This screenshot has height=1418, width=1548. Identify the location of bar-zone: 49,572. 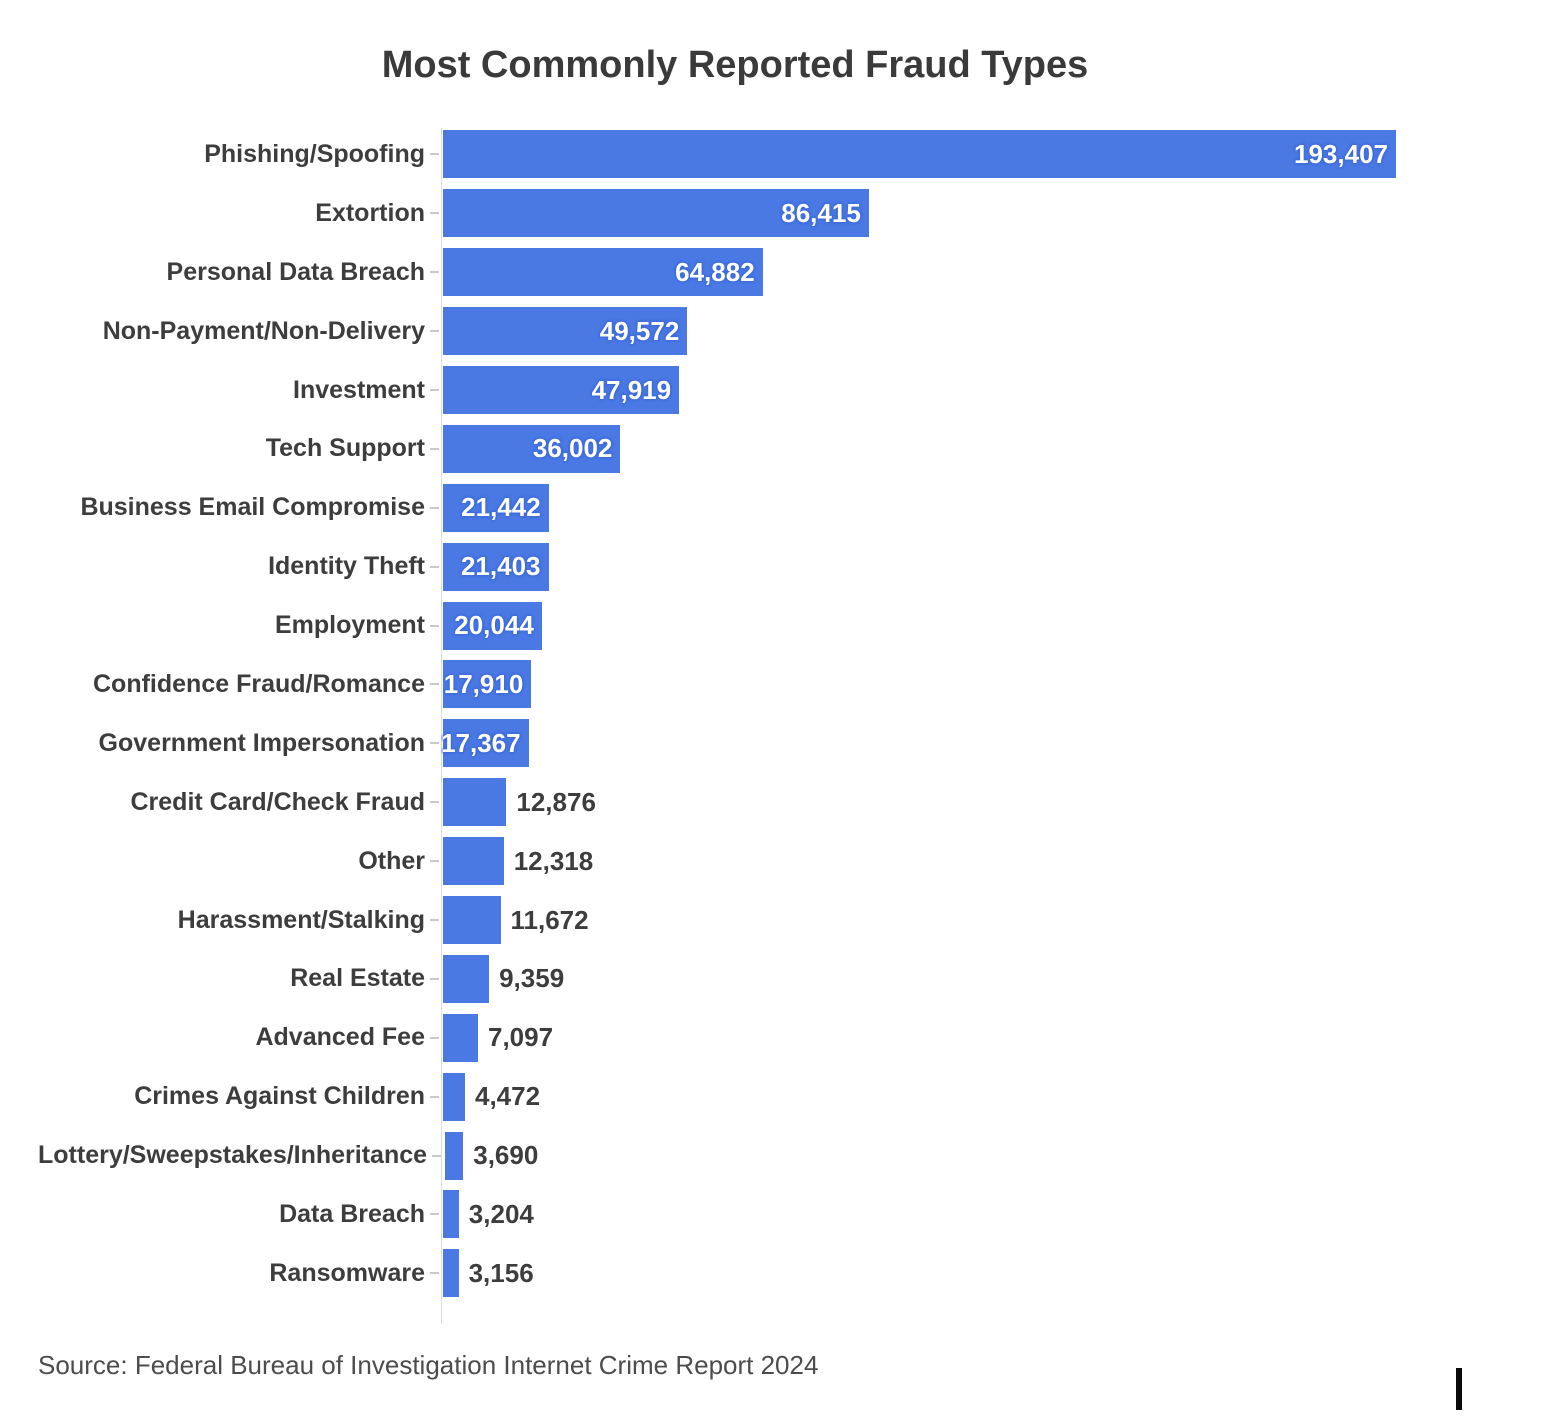
(985, 331).